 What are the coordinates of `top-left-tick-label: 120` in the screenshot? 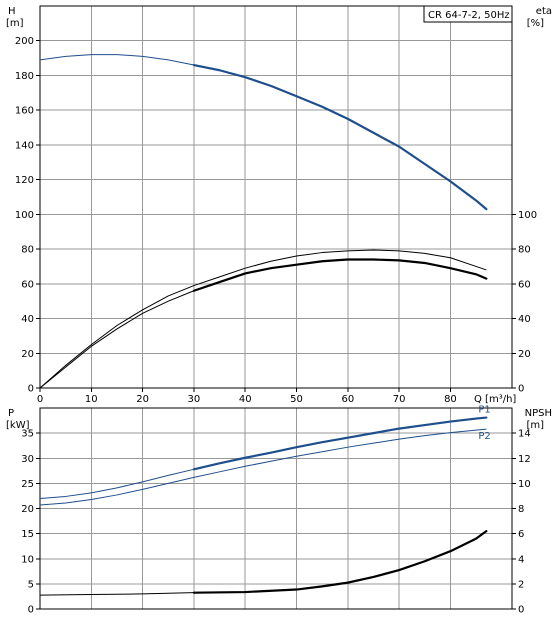 It's located at (24, 180).